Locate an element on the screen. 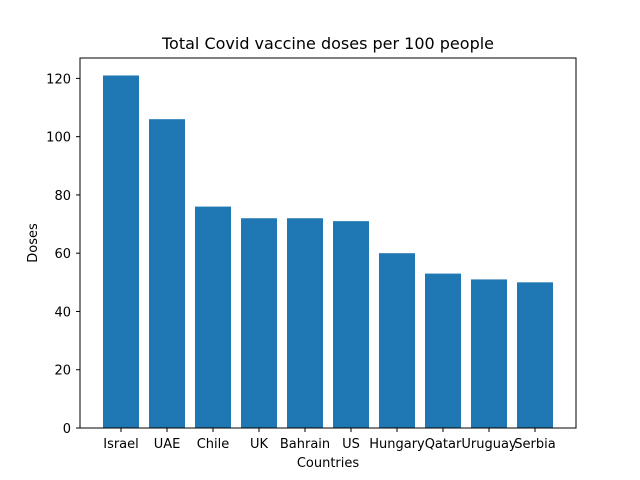 This screenshot has width=640, height=480. bar-uk is located at coordinates (259, 323).